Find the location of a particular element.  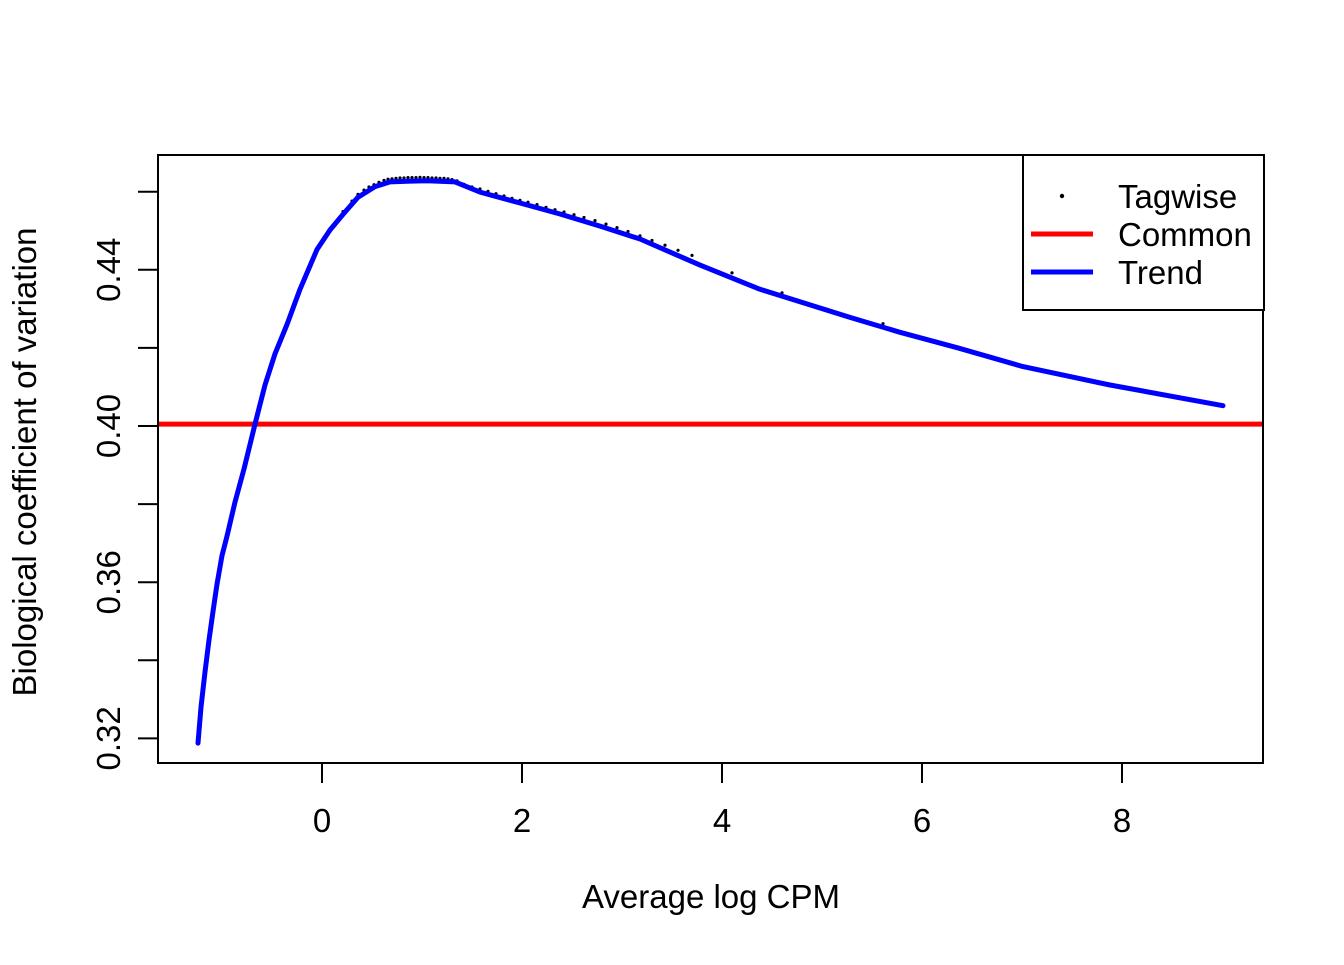

y-axis-ticks: 0.32 0.36 0.40 0.44 is located at coordinates (124, 480).